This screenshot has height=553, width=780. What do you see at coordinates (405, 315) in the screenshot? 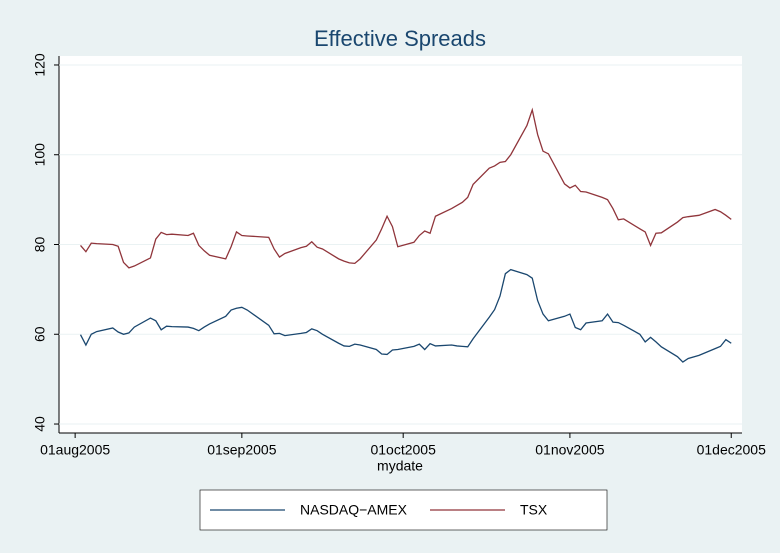
I see `series-line` at bounding box center [405, 315].